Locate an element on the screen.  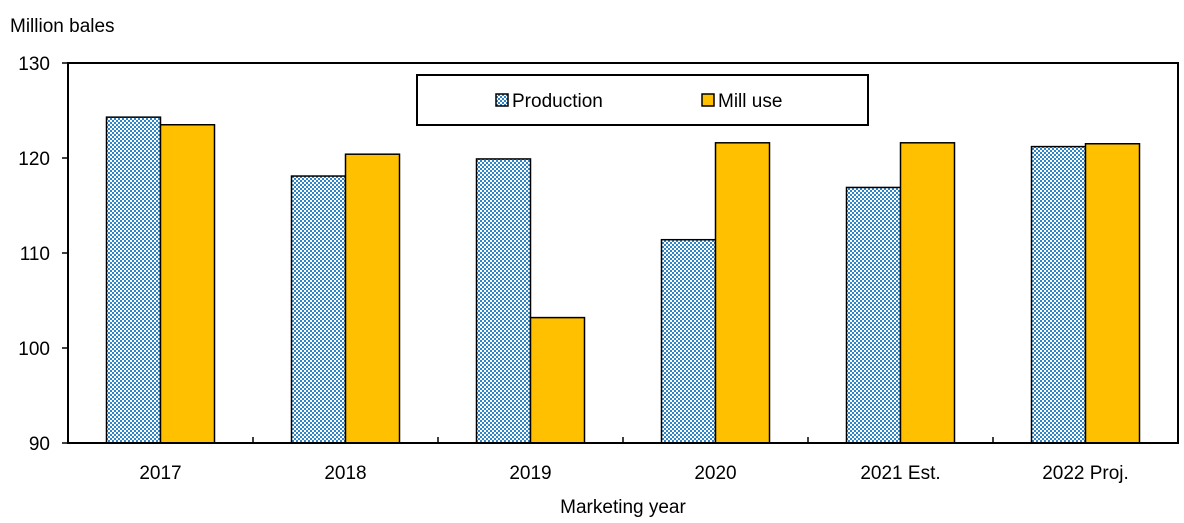
y-tick-label: 130 is located at coordinates (34, 64).